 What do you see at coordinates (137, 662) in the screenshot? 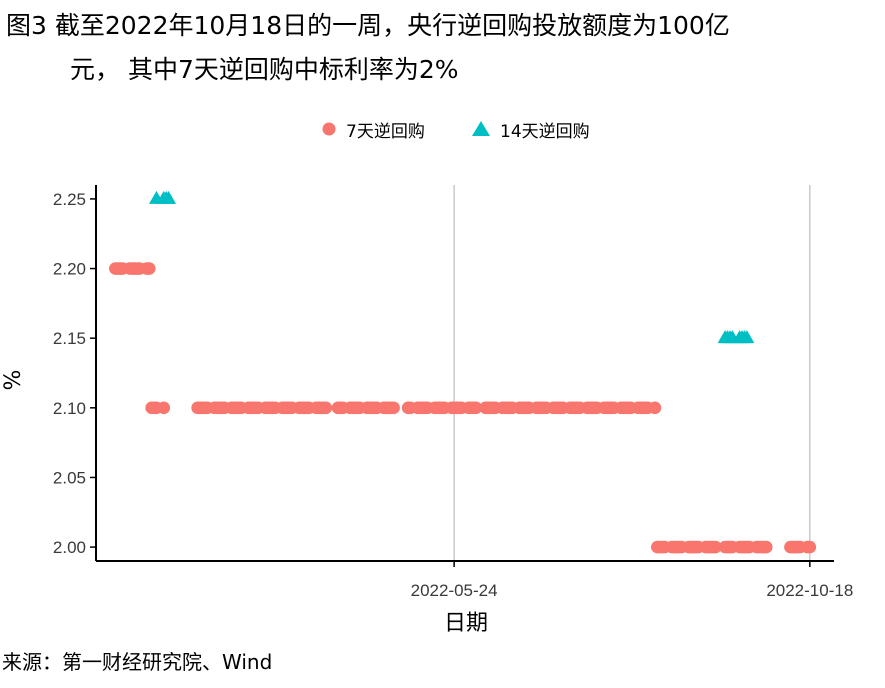
I see `source-note: 来源：第一财经研究院、Wind` at bounding box center [137, 662].